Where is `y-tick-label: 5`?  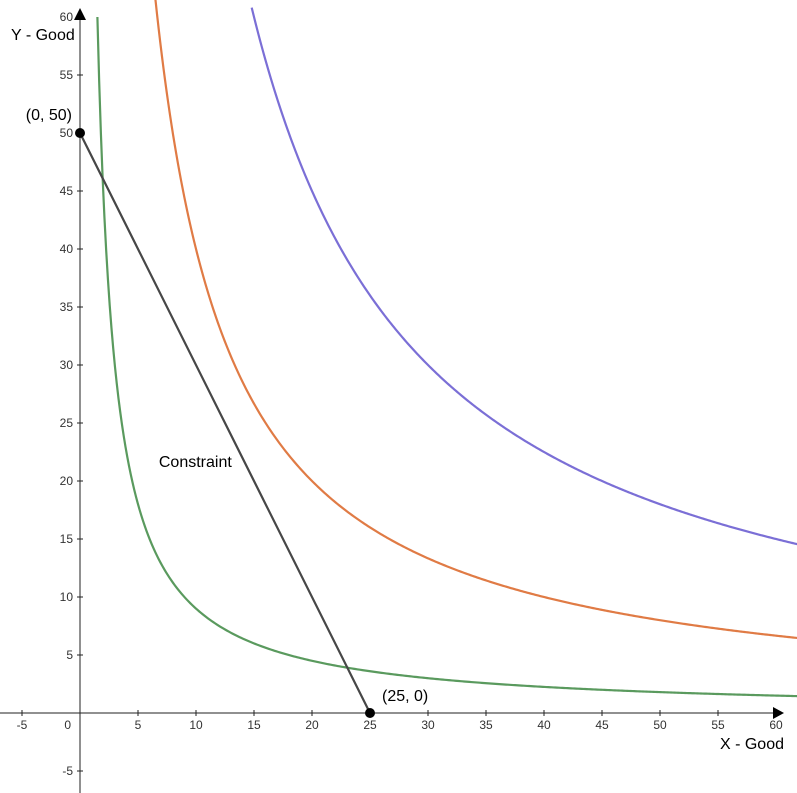 y-tick-label: 5 is located at coordinates (69, 655).